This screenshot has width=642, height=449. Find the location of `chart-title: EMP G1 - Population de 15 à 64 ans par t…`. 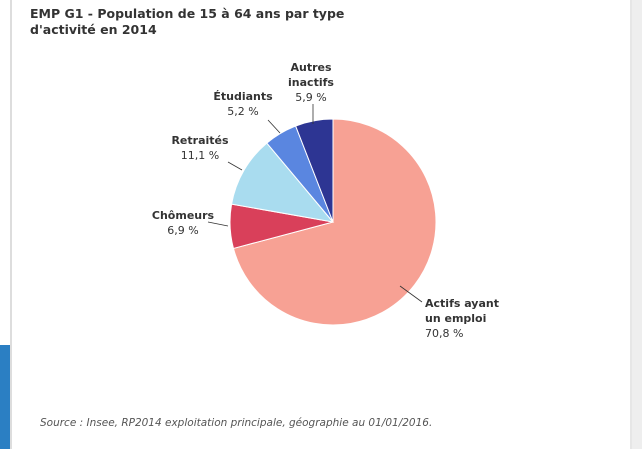

chart-title: EMP G1 - Population de 15 à 64 ans par t… is located at coordinates (187, 21).